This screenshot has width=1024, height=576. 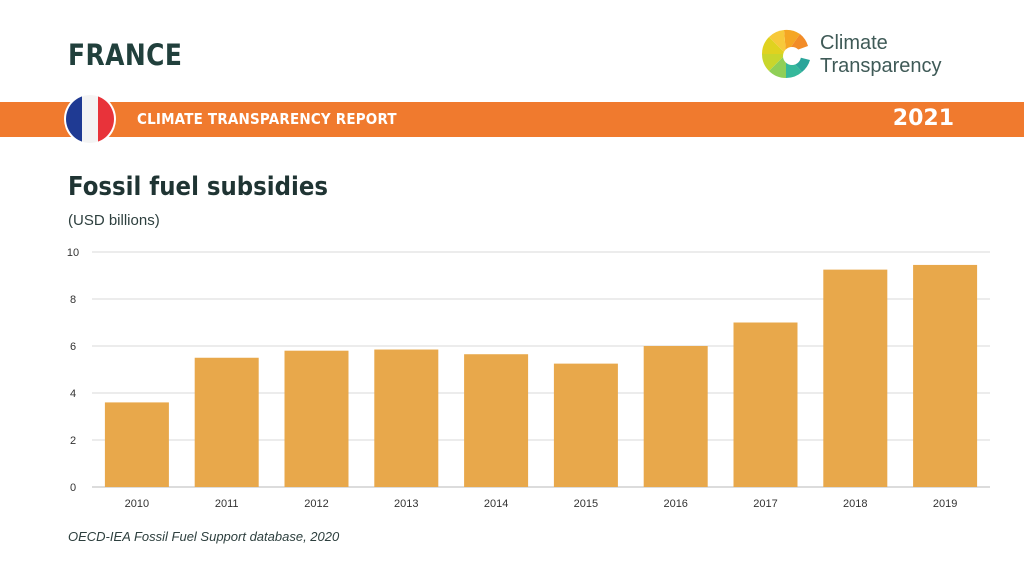 I want to click on banner-title: CLIMATE TRANSPARENCY REPORT, so click(x=267, y=119).